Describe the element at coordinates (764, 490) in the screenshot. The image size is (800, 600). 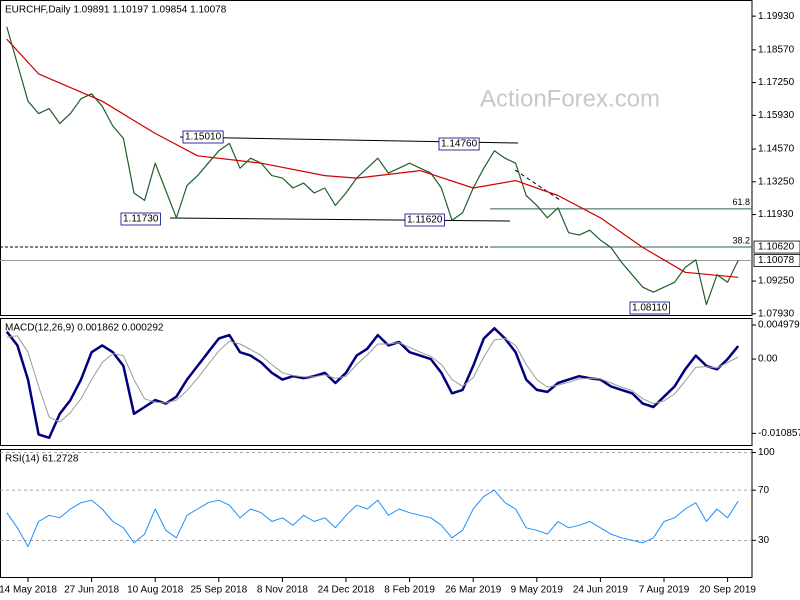
I see `y-tick-label: 70` at that location.